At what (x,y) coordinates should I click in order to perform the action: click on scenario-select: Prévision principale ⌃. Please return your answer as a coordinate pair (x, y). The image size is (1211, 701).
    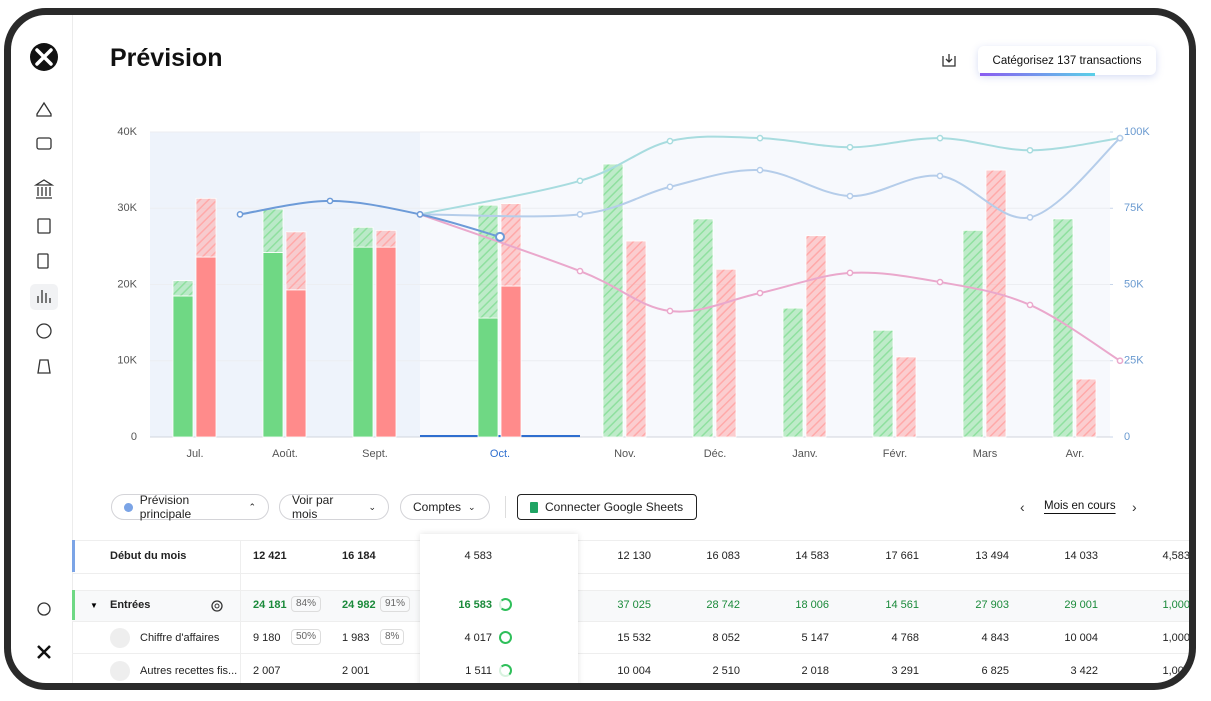
    Looking at the image, I should click on (190, 507).